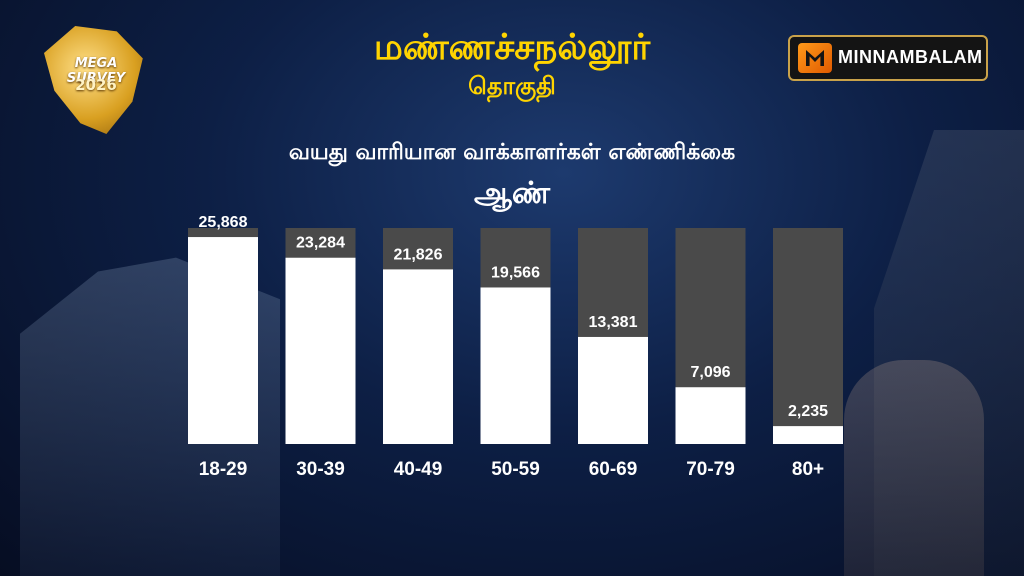 The height and width of the screenshot is (576, 1024). Describe the element at coordinates (418, 469) in the screenshot. I see `category-label-40-49: 40-49` at that location.